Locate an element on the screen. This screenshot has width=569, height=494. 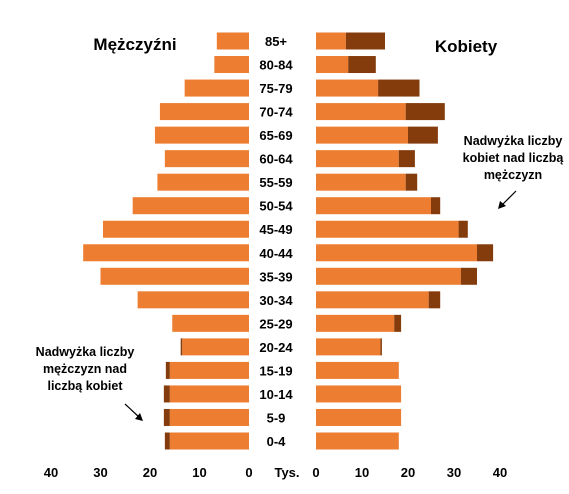
male-annotation-line-3: liczbą kobiet is located at coordinates (85, 386).